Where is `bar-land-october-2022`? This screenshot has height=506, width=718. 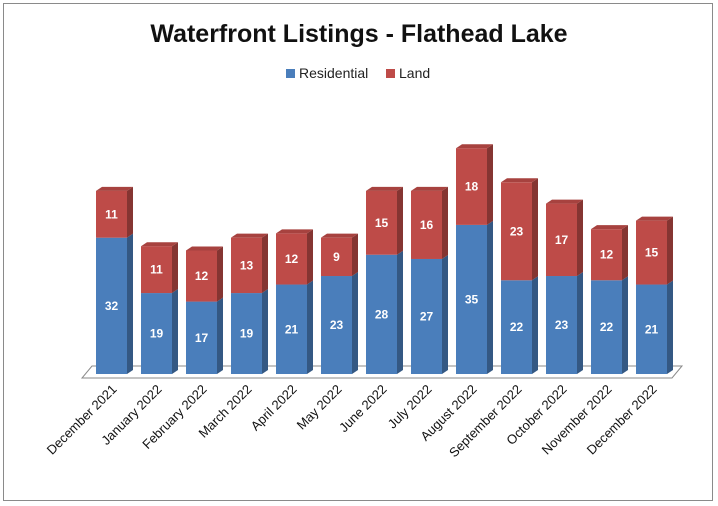 bar-land-october-2022 is located at coordinates (564, 238).